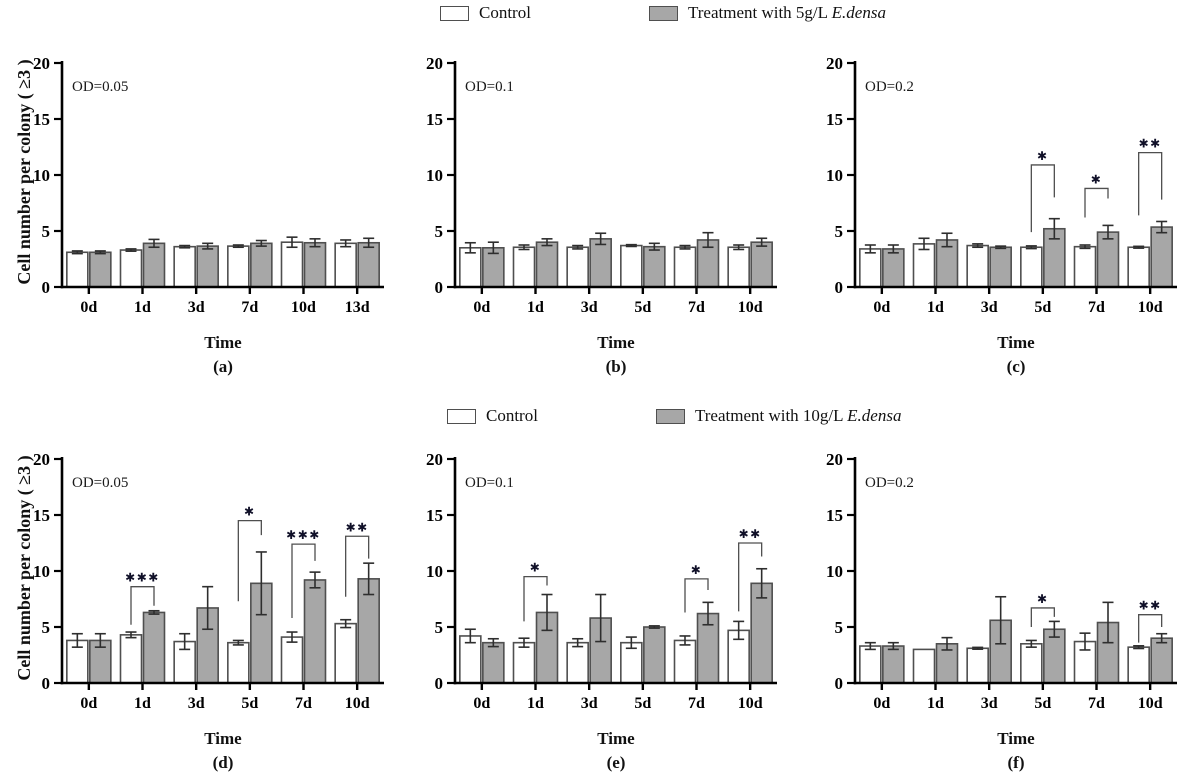  Describe the element at coordinates (357, 307) in the screenshot. I see `svg-text: 13d` at that location.